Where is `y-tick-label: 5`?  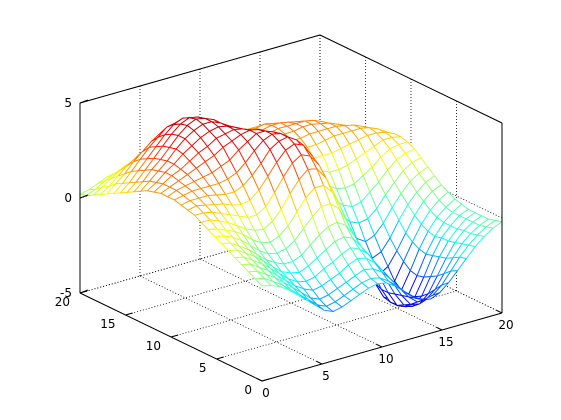 y-tick-label: 5 is located at coordinates (203, 368).